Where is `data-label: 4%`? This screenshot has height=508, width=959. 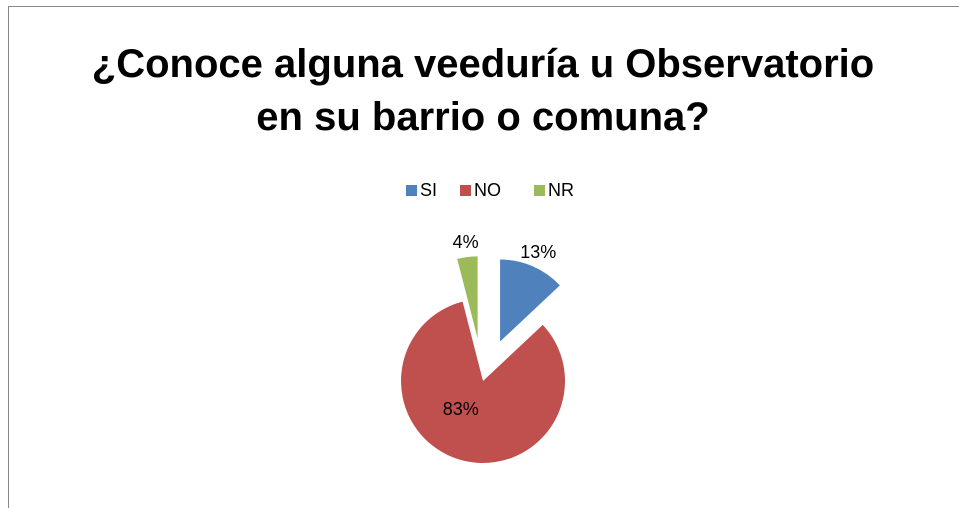
data-label: 4% is located at coordinates (466, 242).